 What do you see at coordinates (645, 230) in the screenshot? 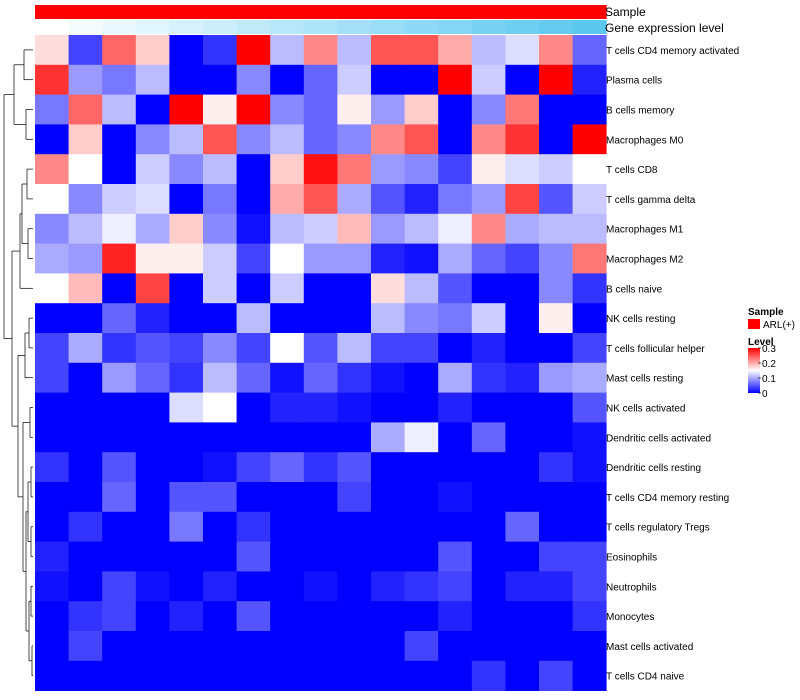
I see `row-label: Macrophages M1` at bounding box center [645, 230].